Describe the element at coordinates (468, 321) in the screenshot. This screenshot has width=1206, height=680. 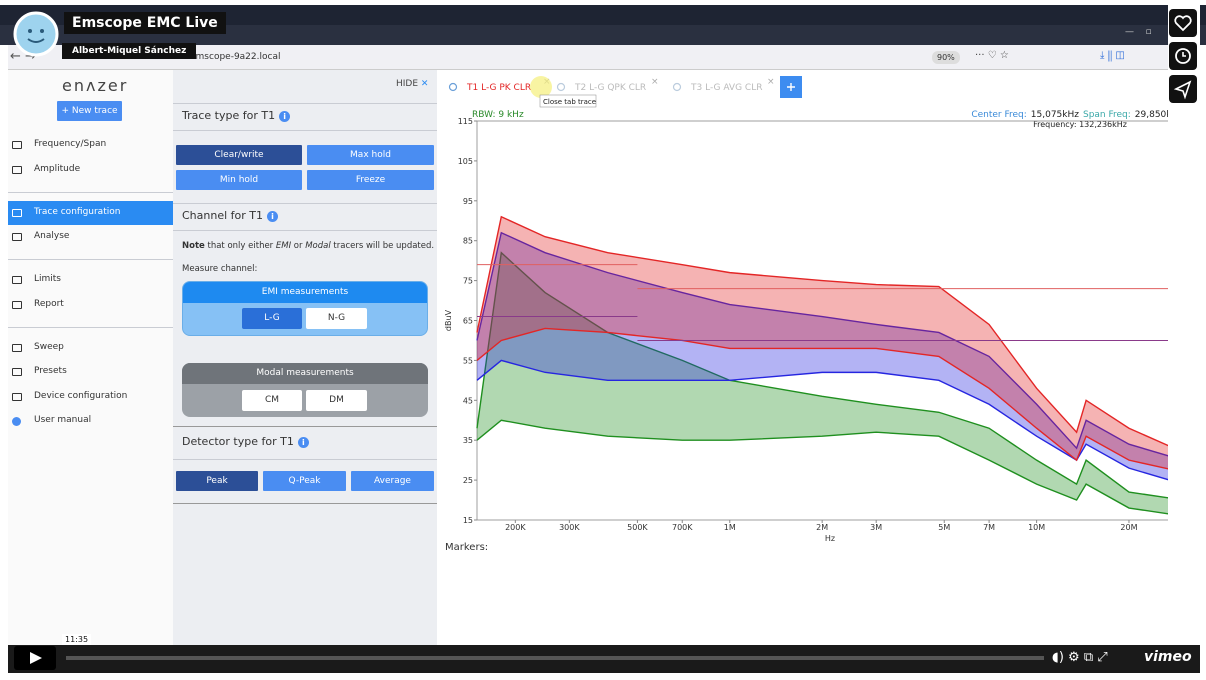
I see `y-tick-label: 65` at that location.